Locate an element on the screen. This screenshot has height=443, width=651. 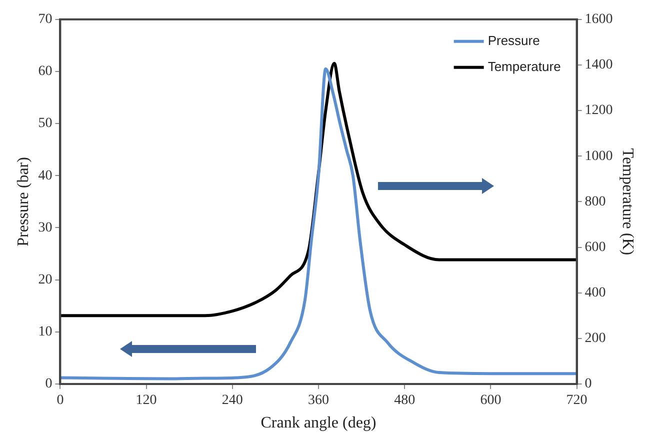
x-tick-label: 120 is located at coordinates (146, 400).